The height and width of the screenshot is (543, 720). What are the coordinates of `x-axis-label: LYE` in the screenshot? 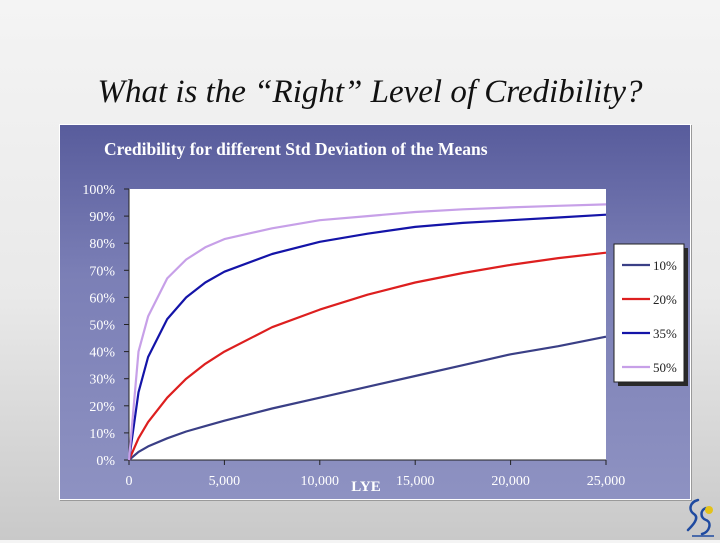 It's located at (365, 487).